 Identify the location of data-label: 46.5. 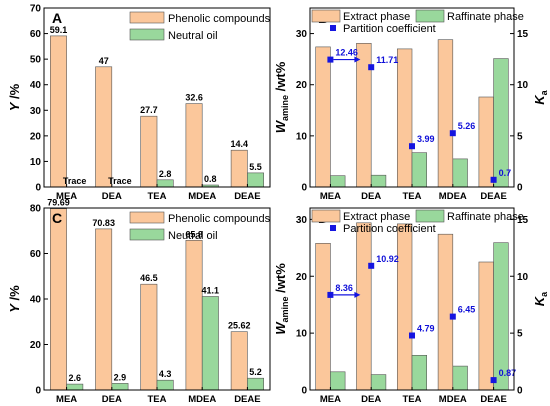
(149, 278).